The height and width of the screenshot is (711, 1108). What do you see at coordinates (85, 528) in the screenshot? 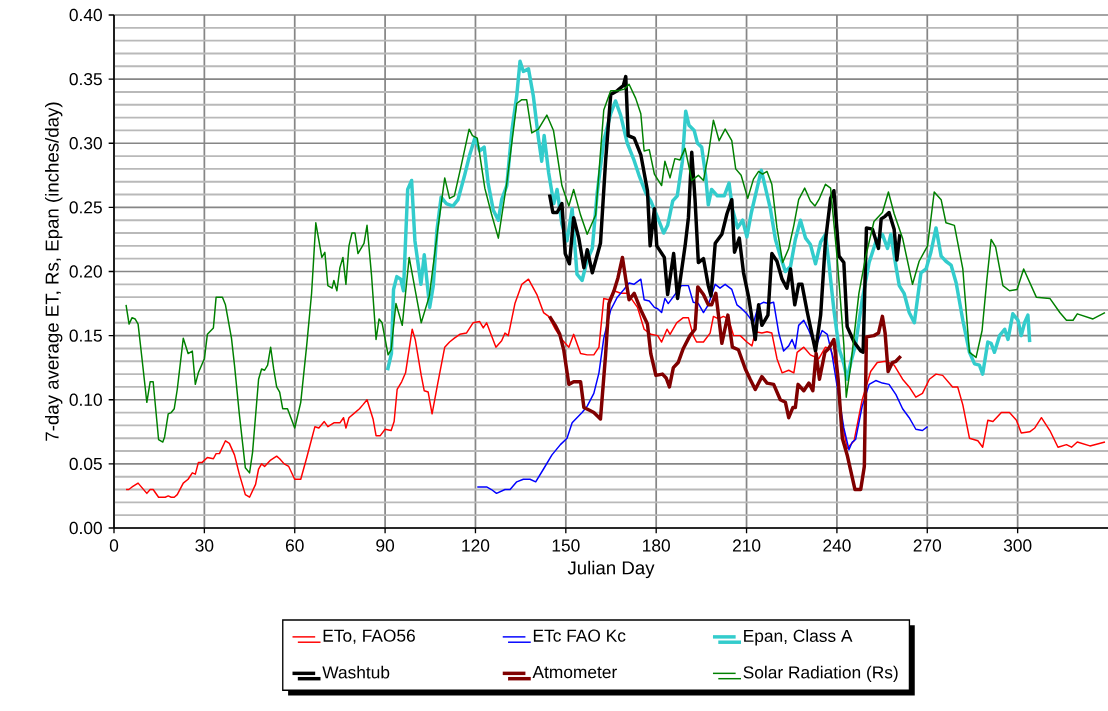
I see `y-tick-label: 0.00` at bounding box center [85, 528].